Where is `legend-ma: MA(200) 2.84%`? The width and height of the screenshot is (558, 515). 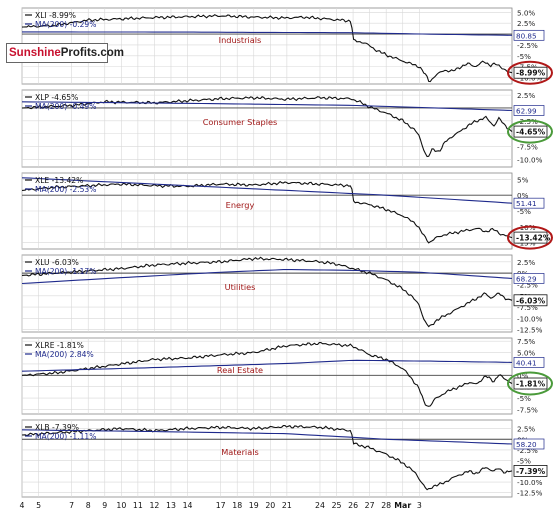 legend-ma: MA(200) 2.84% is located at coordinates (64, 354).